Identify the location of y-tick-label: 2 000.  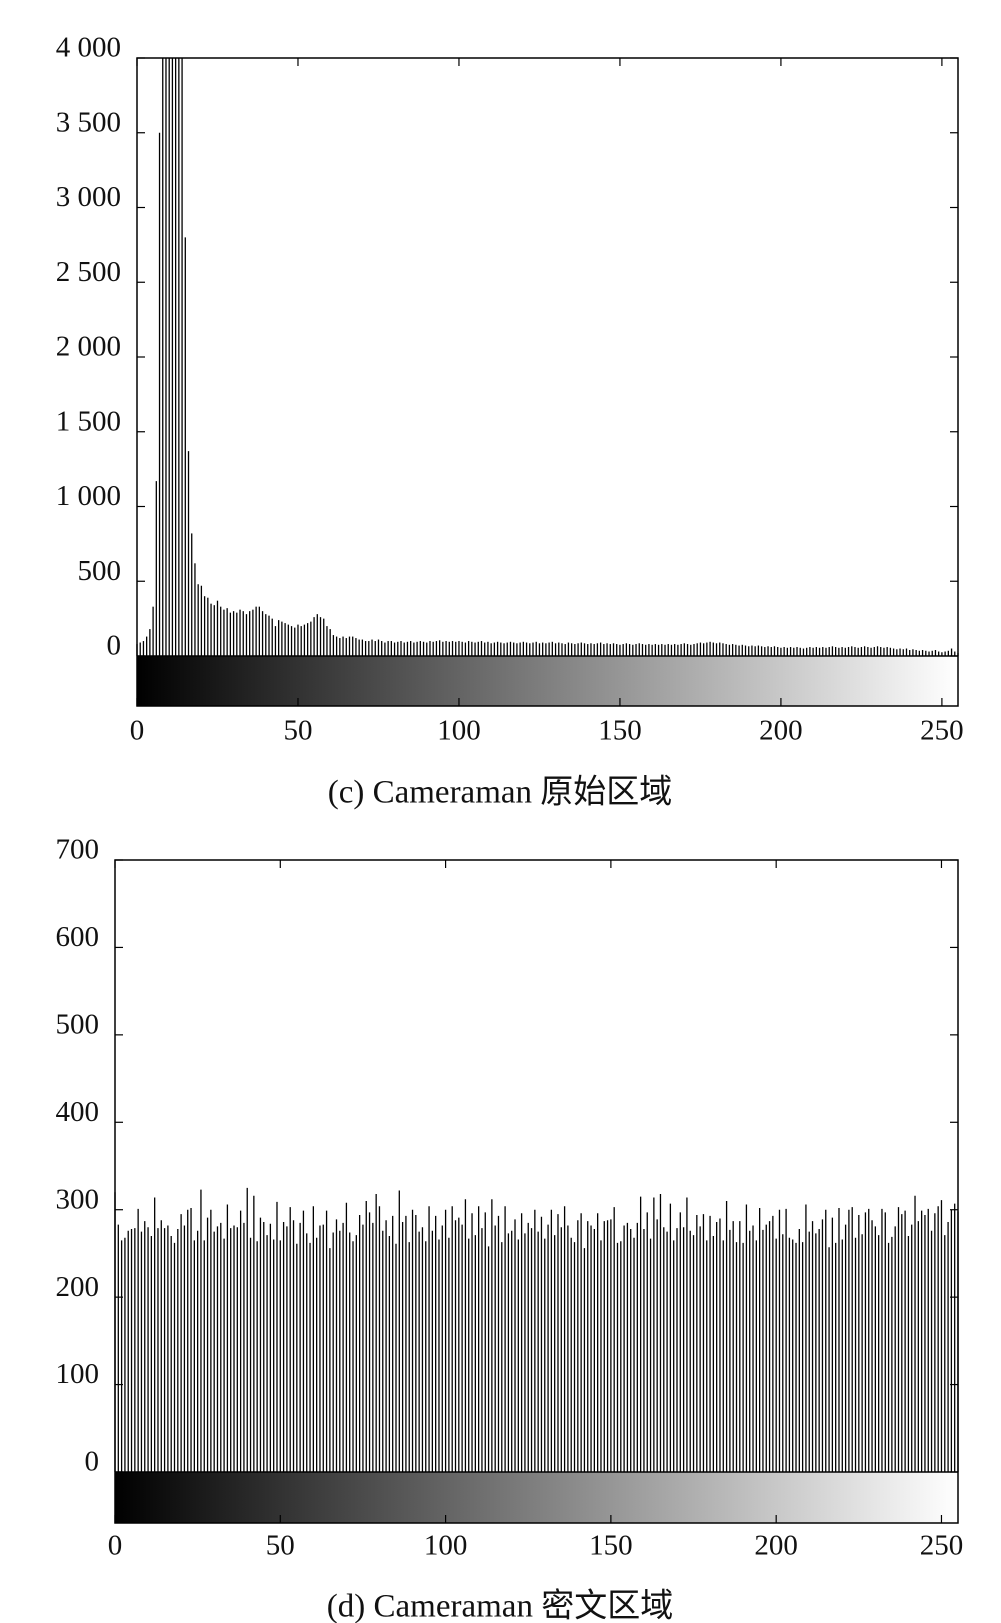
(88, 347).